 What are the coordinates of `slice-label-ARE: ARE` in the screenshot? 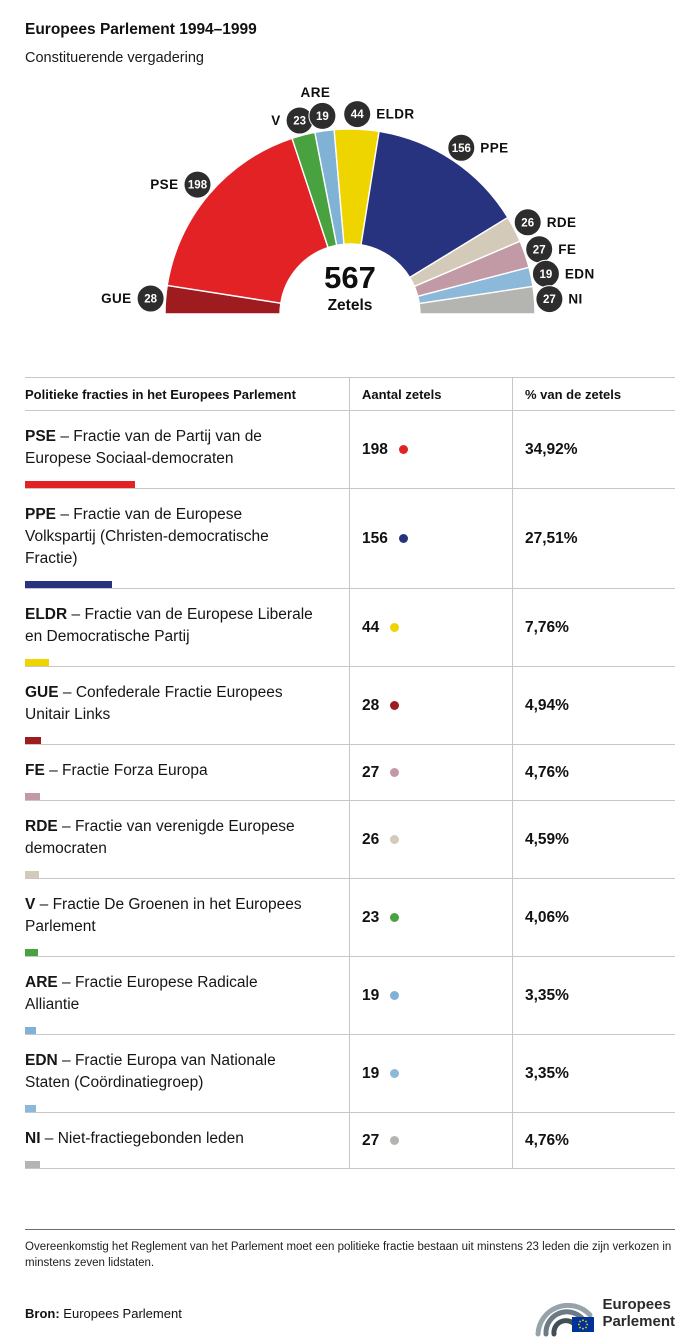 It's located at (316, 92).